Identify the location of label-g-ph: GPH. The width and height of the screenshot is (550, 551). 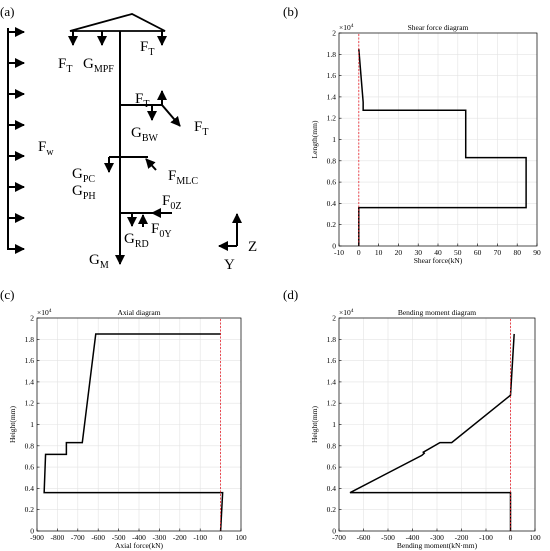
(84, 192).